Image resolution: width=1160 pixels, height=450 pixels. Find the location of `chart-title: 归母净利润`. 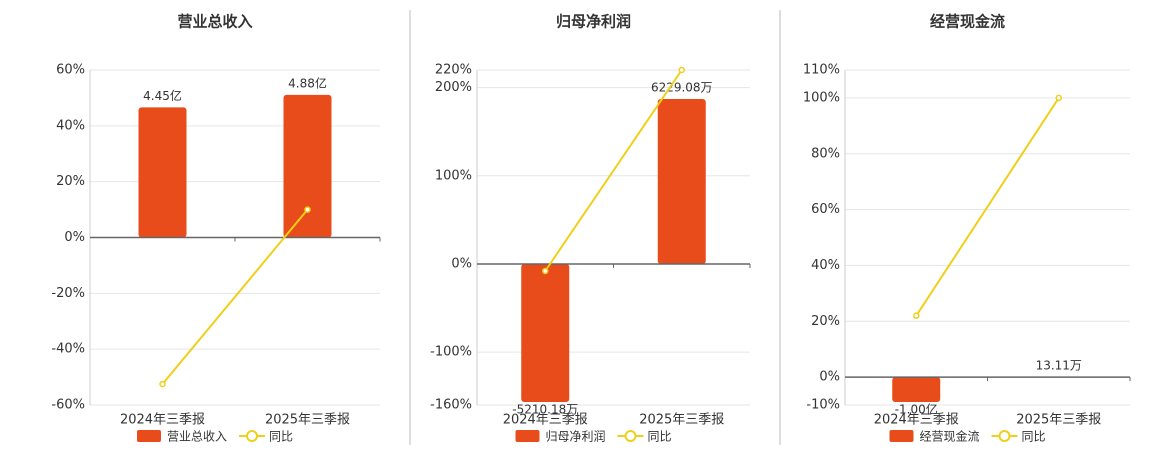

chart-title: 归母净利润 is located at coordinates (593, 22).